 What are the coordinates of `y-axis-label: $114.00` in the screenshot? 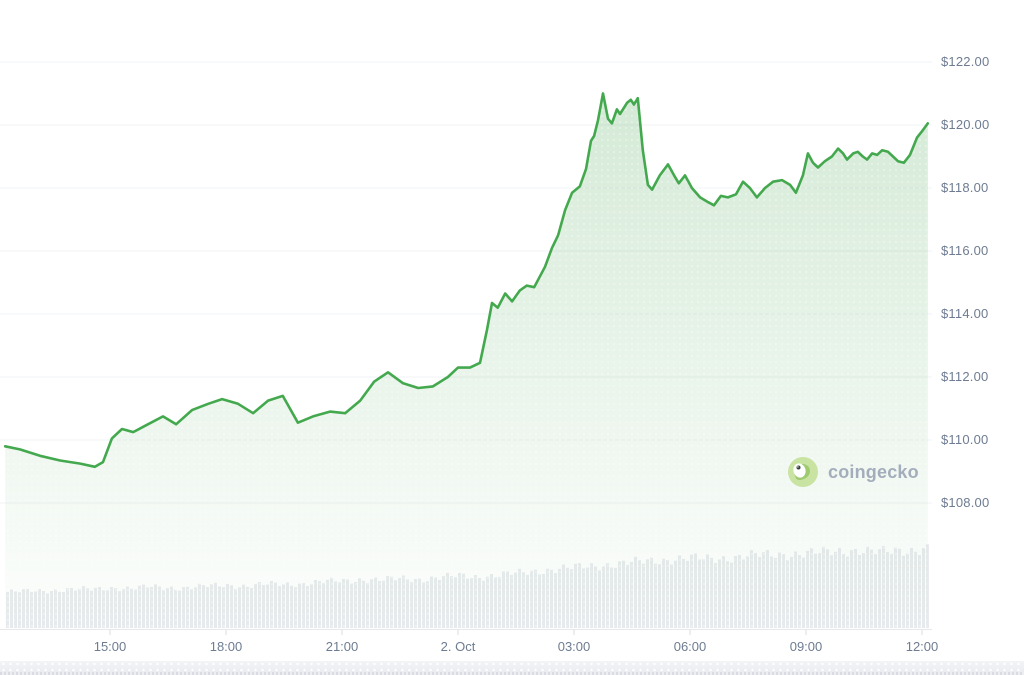 It's located at (965, 313).